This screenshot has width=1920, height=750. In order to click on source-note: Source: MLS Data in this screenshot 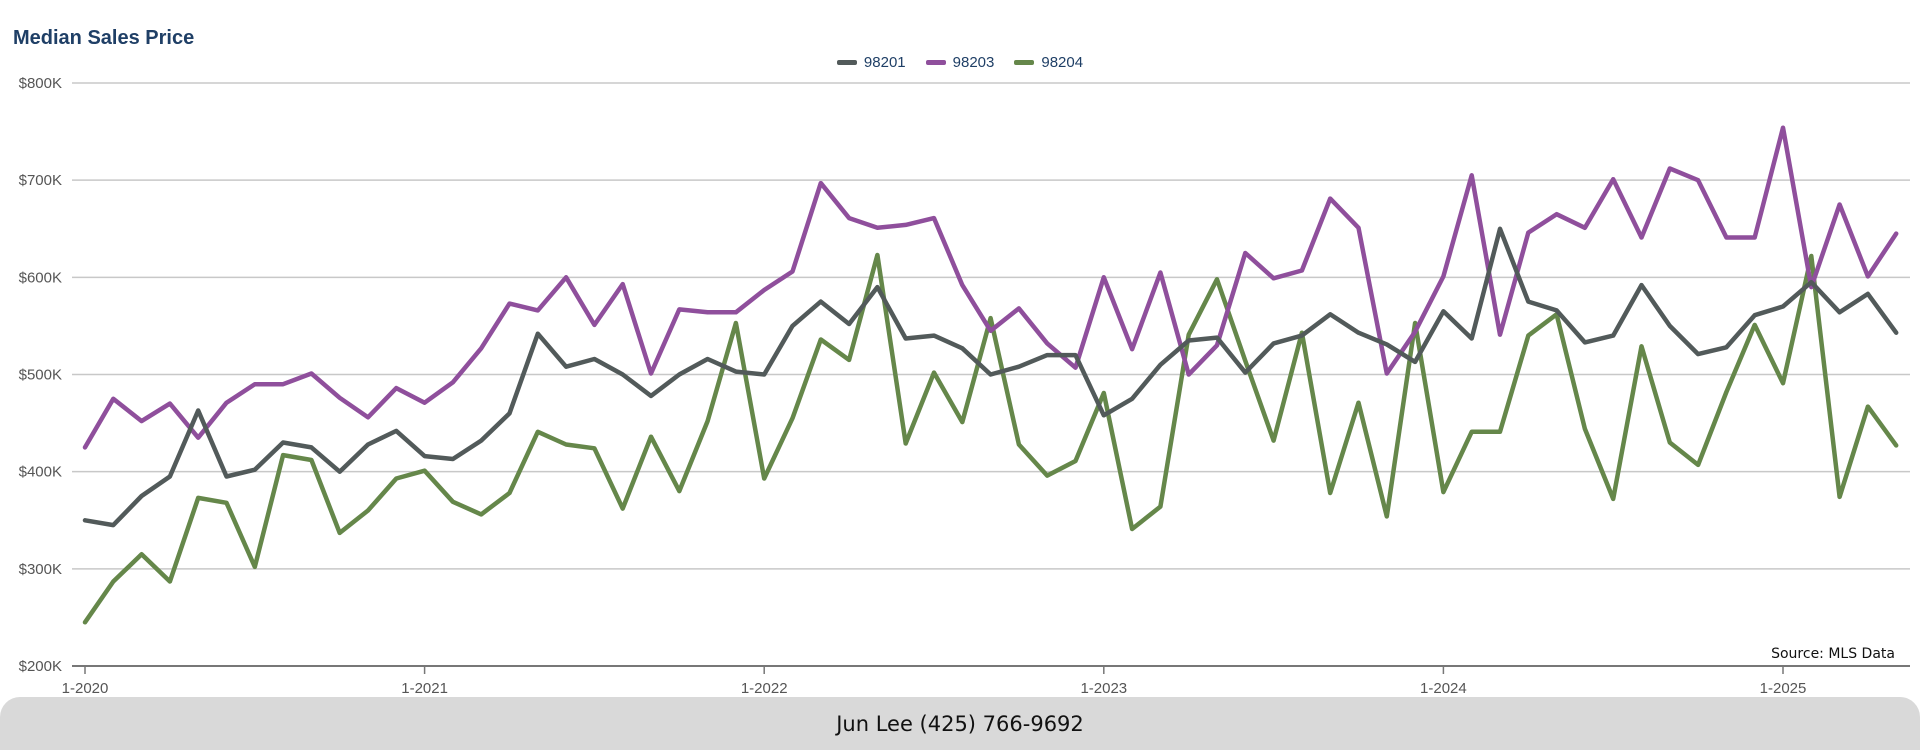, I will do `click(1833, 654)`.